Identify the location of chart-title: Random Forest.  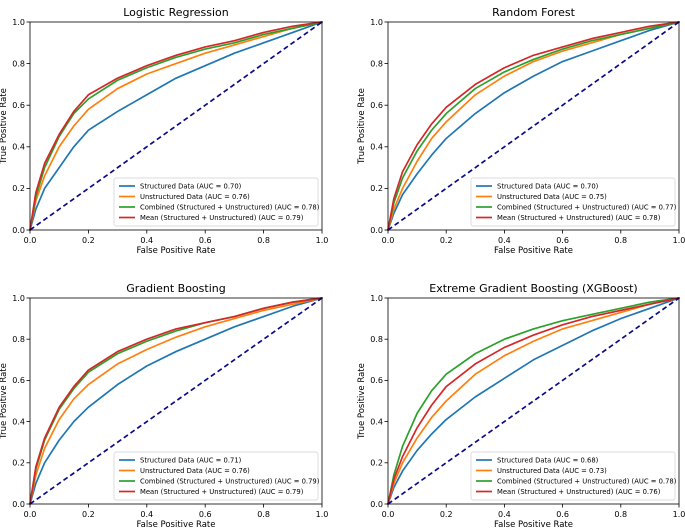
(533, 12).